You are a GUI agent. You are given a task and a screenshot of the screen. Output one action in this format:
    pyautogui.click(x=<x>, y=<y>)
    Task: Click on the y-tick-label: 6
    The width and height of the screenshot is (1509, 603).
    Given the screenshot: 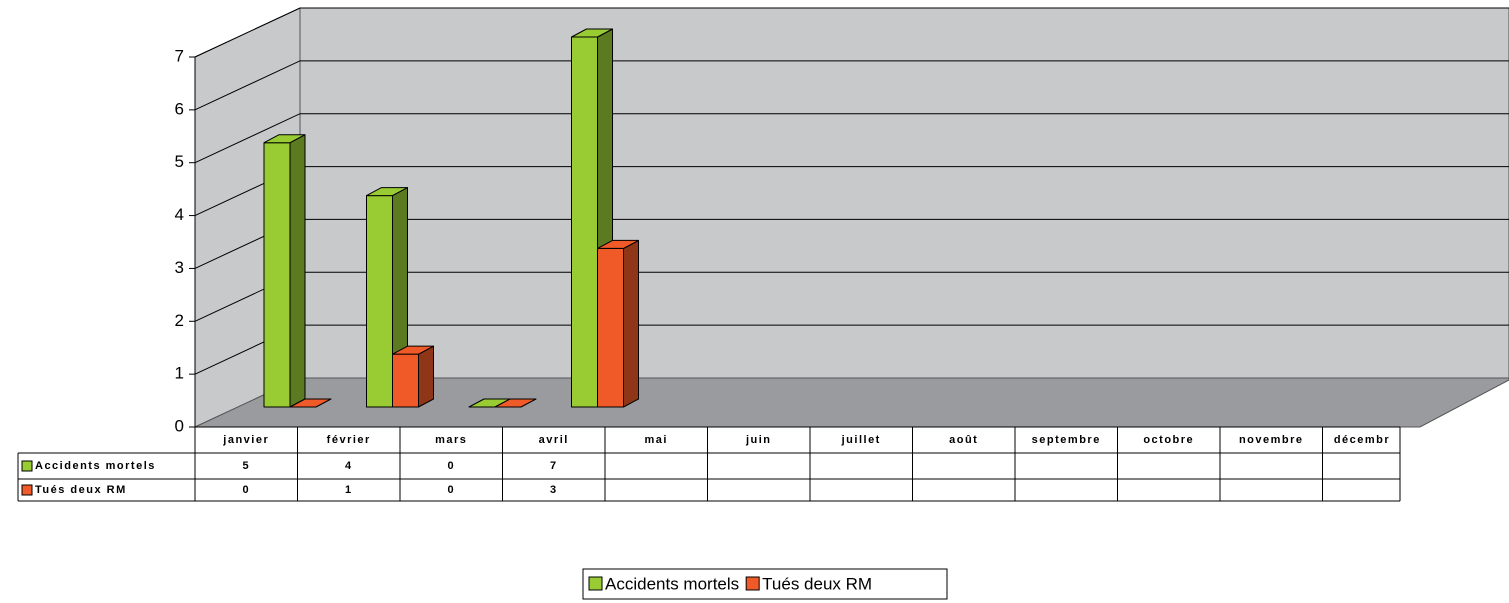 What is the action you would take?
    pyautogui.click(x=179, y=108)
    